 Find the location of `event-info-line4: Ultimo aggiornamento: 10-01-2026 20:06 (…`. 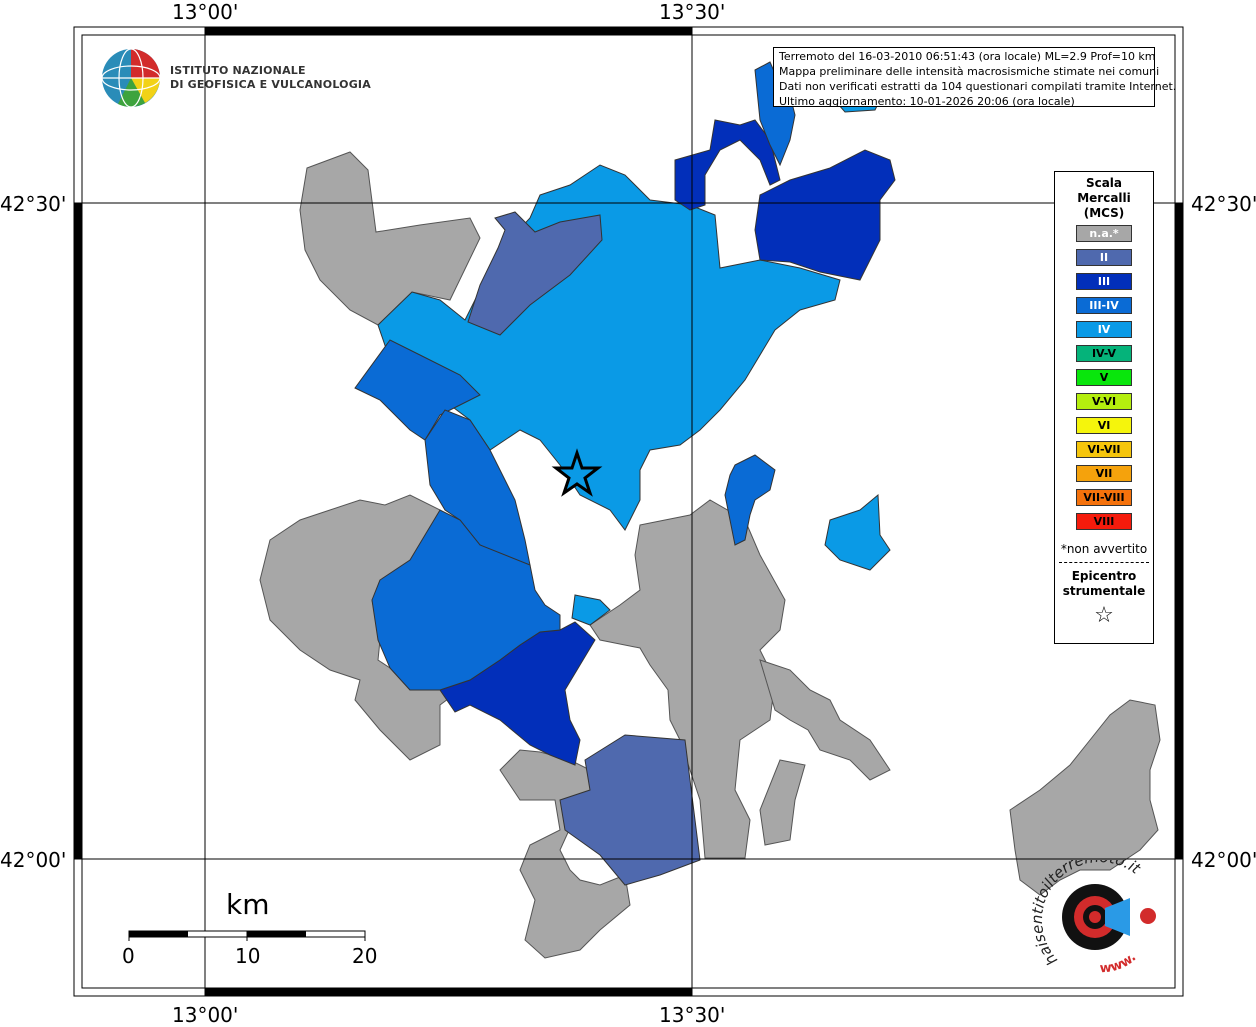

event-info-line4: Ultimo aggiornamento: 10-01-2026 20:06 (… is located at coordinates (927, 101).